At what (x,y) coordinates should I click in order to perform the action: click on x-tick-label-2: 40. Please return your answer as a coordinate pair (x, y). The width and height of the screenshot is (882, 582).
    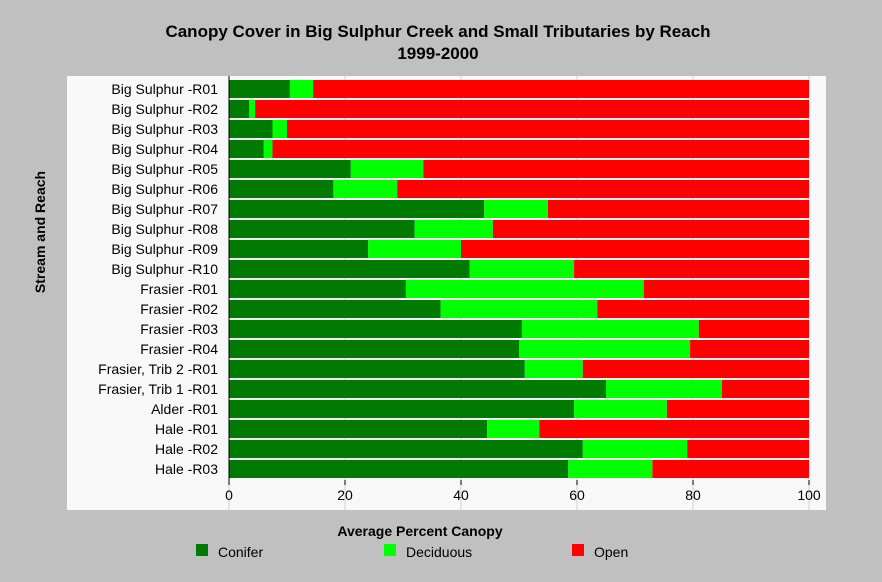
    Looking at the image, I should click on (461, 495).